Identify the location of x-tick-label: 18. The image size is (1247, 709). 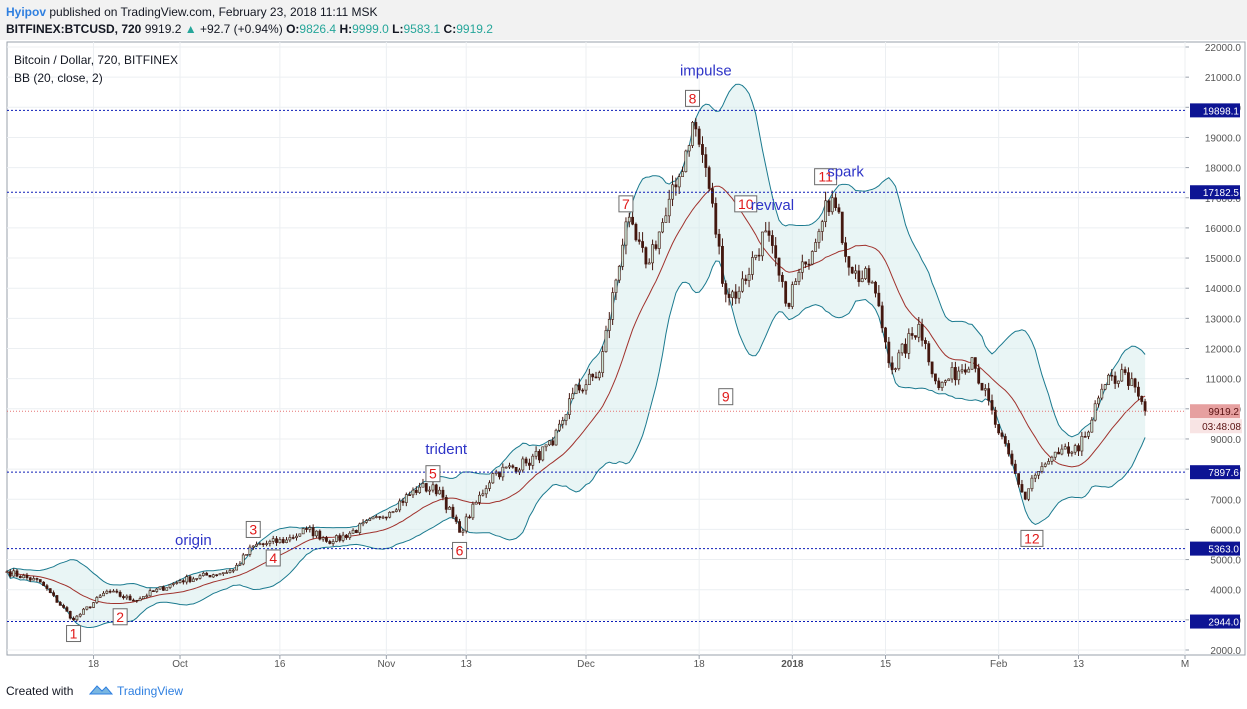
(700, 664).